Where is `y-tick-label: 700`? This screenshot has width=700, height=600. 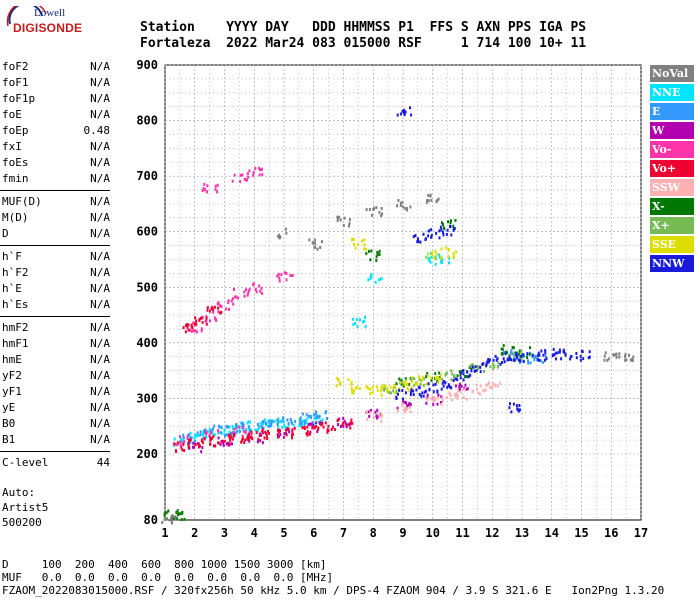 y-tick-label: 700 is located at coordinates (147, 176).